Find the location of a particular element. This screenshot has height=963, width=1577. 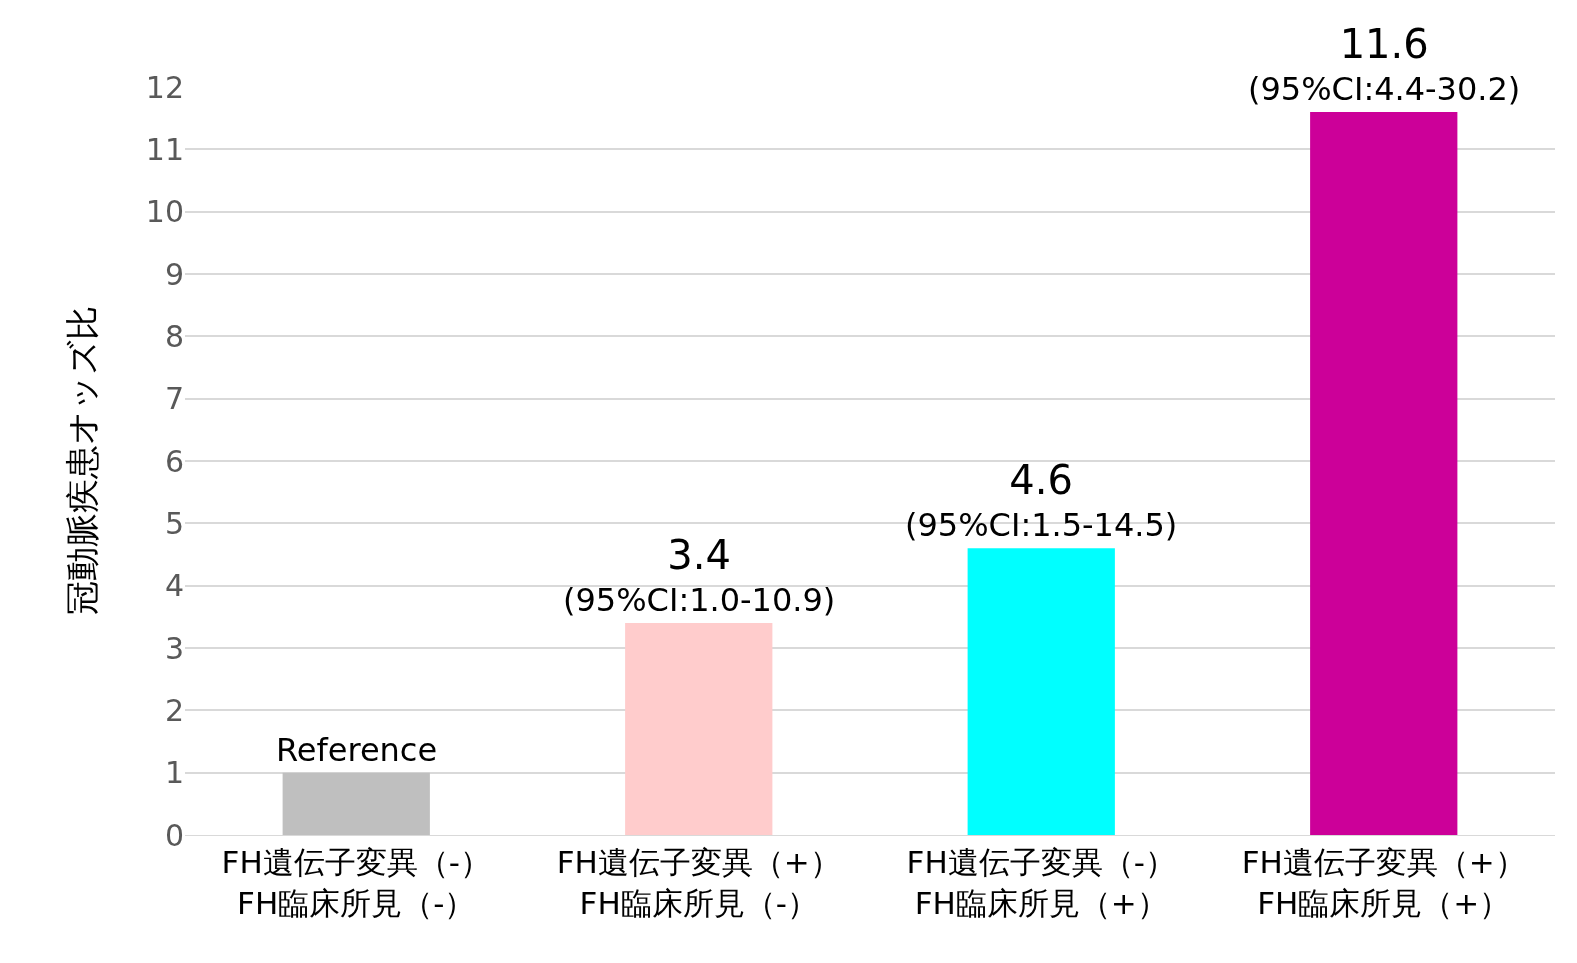

y-tick-label: 10 is located at coordinates (164, 212).